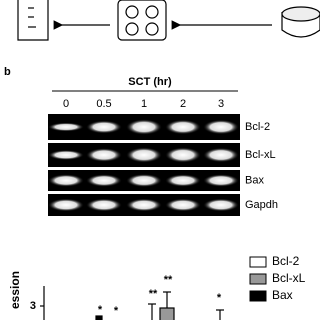  I want to click on lane-label: 3, so click(221, 104).